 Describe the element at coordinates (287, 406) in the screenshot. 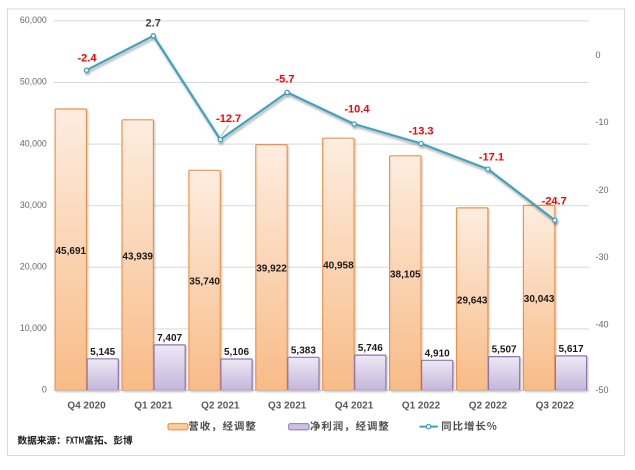

I see `svg-text: Q3 2021` at that location.